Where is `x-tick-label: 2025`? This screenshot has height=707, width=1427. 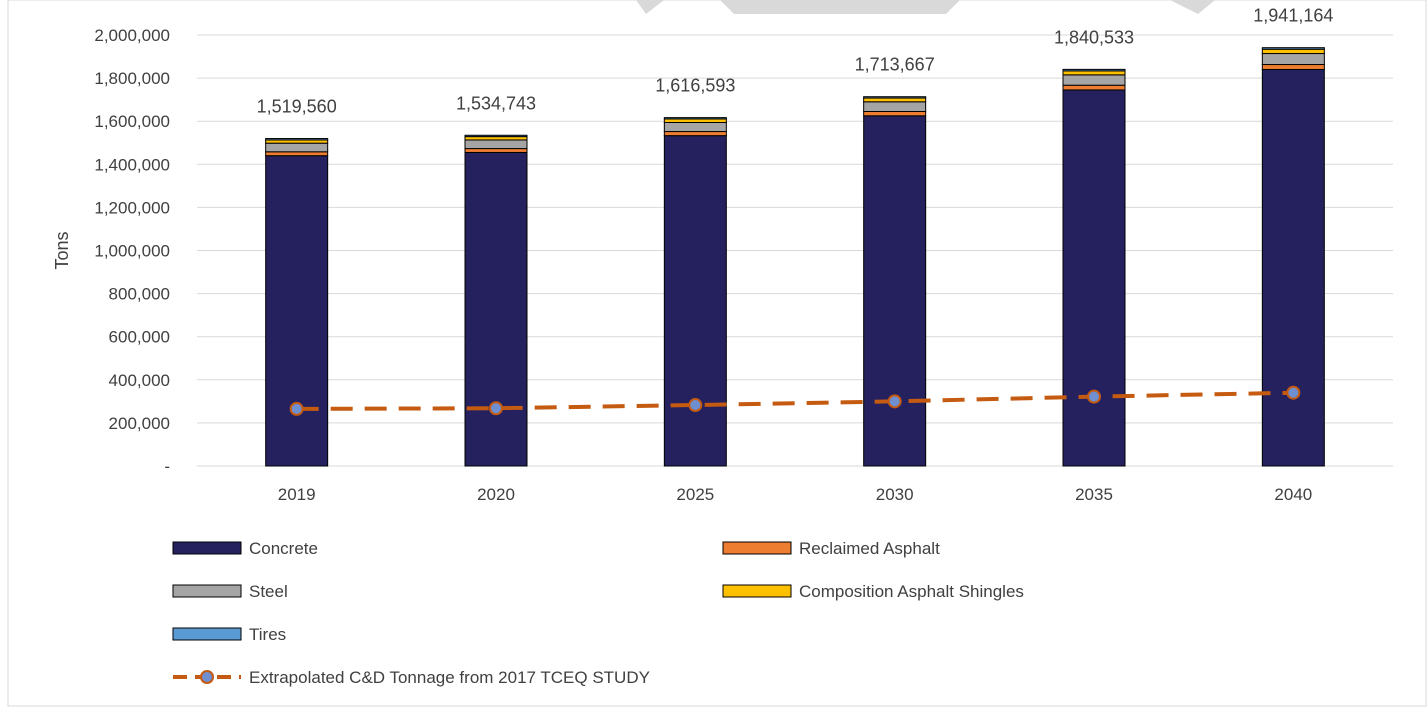 x-tick-label: 2025 is located at coordinates (695, 494).